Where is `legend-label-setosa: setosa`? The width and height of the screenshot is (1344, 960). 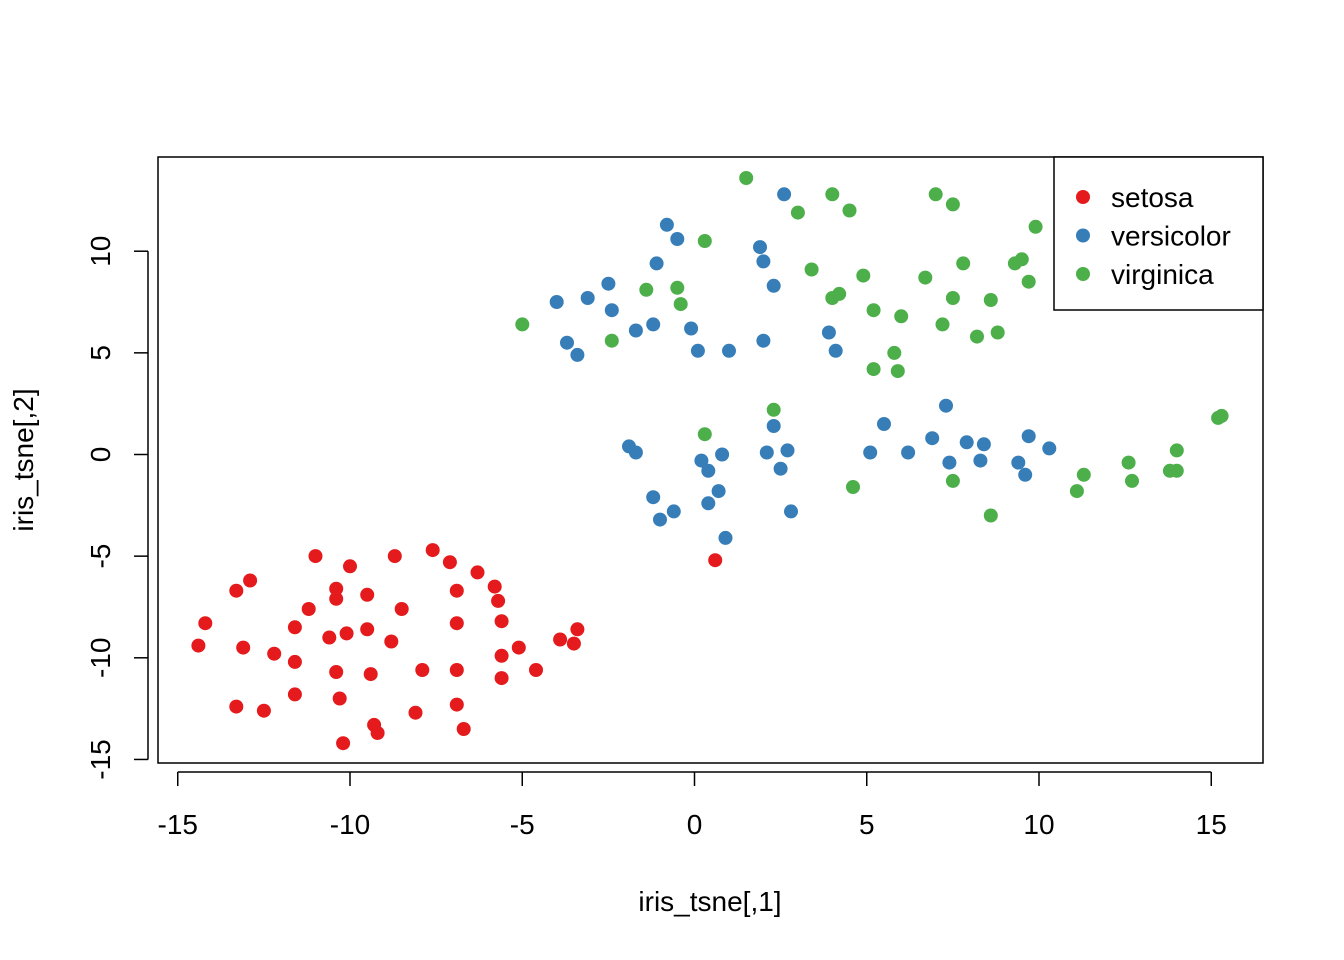
legend-label-setosa: setosa is located at coordinates (1152, 197).